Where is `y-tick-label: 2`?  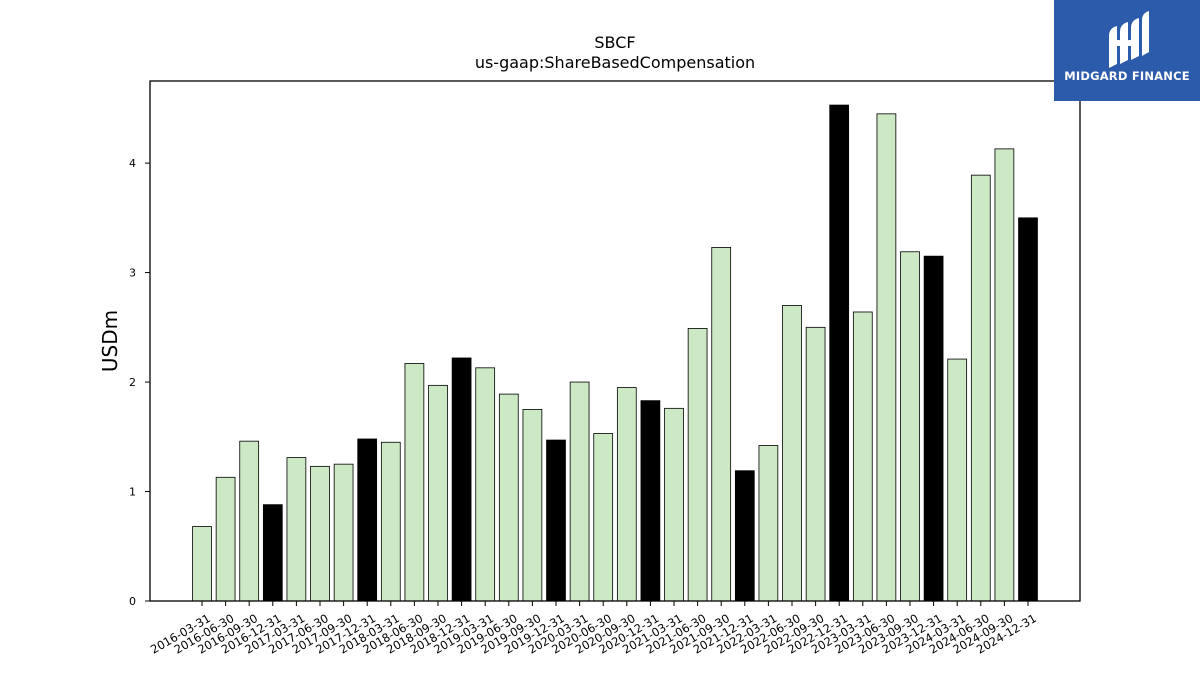
y-tick-label: 2 is located at coordinates (132, 382).